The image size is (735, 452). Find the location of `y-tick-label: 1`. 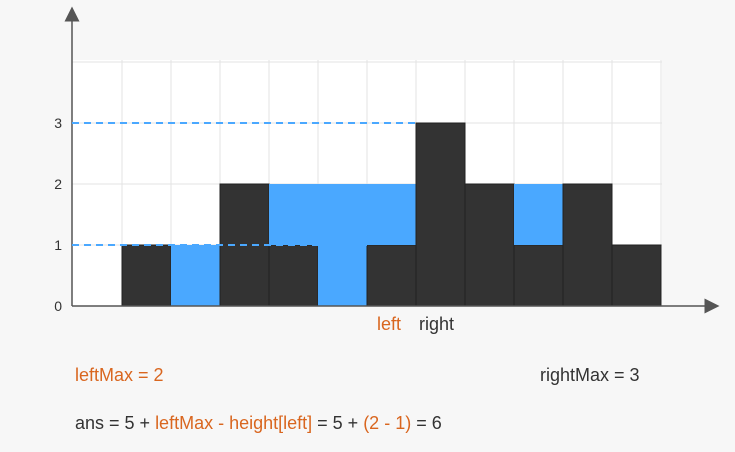

y-tick-label: 1 is located at coordinates (58, 245).